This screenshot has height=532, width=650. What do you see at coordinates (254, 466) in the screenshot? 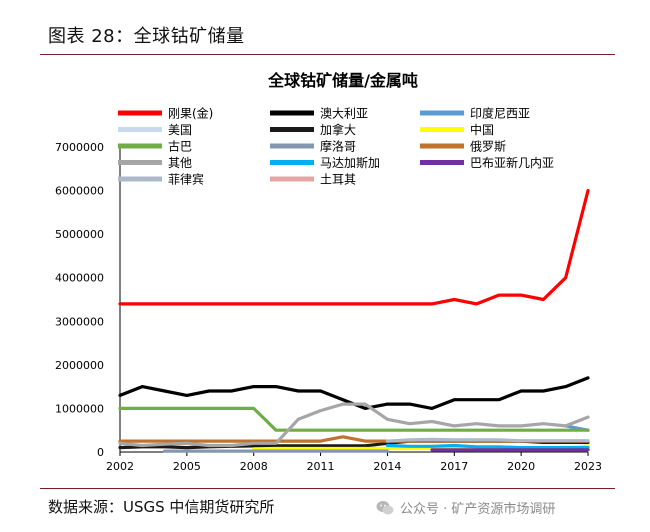
I see `x-tick-label: 2008` at bounding box center [254, 466].